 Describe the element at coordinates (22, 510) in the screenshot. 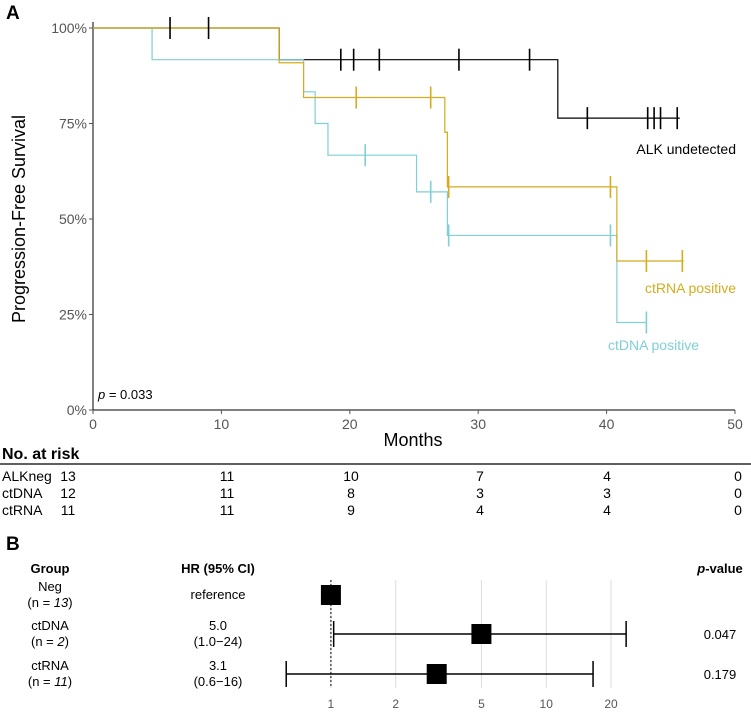

I see `risk-row-label: ctRNA` at that location.